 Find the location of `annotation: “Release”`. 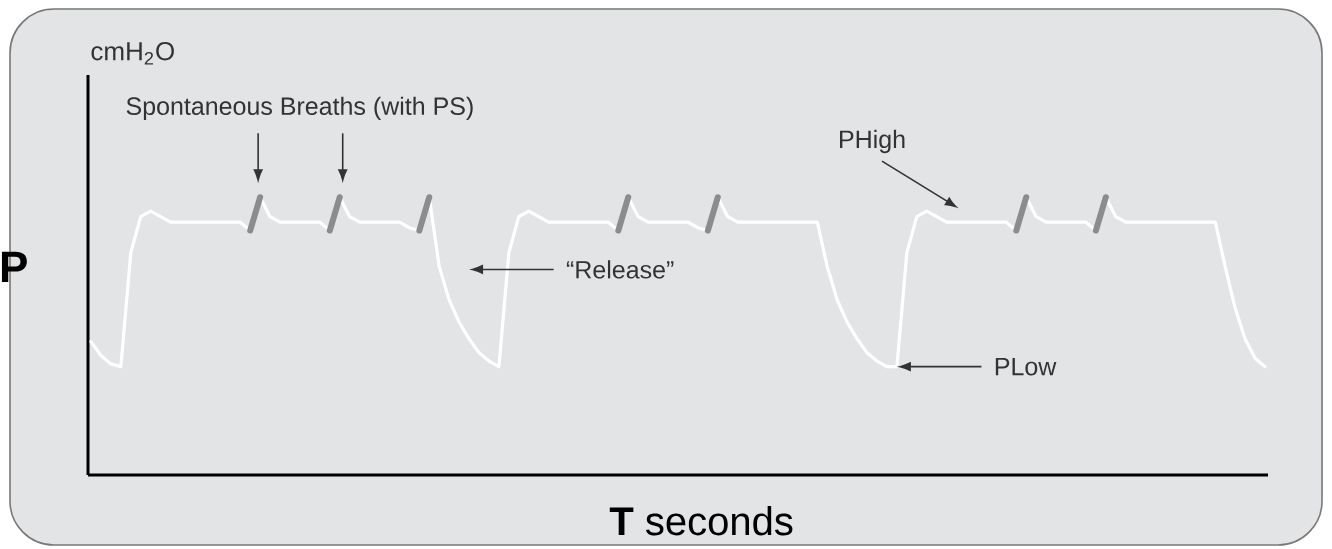

annotation: “Release” is located at coordinates (620, 269).